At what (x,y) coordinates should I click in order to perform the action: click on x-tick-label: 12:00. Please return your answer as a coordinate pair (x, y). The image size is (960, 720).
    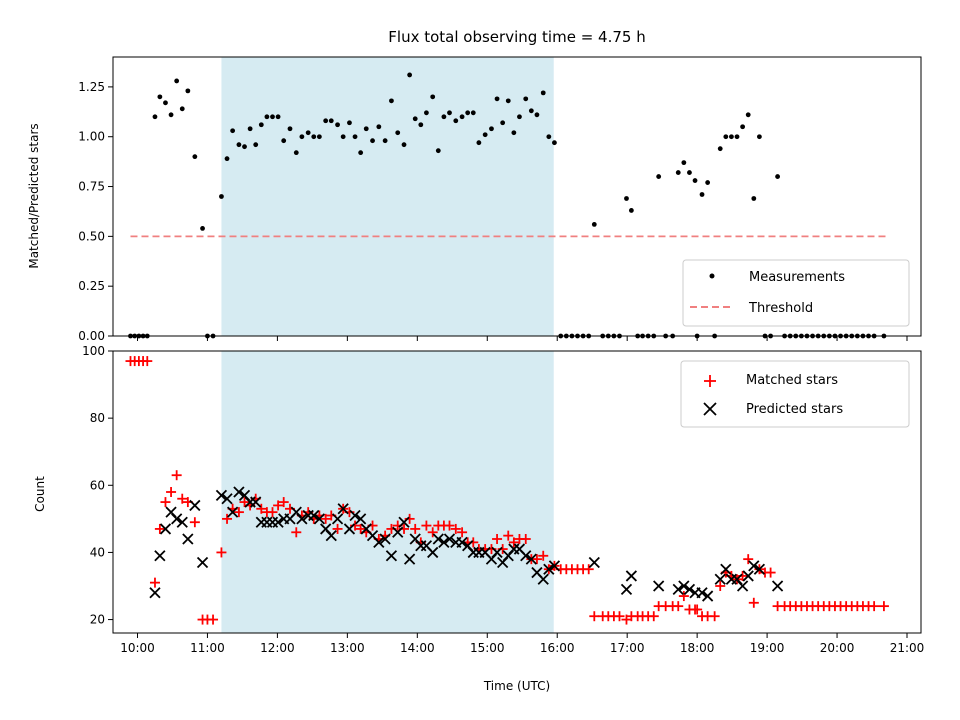
    Looking at the image, I should click on (277, 648).